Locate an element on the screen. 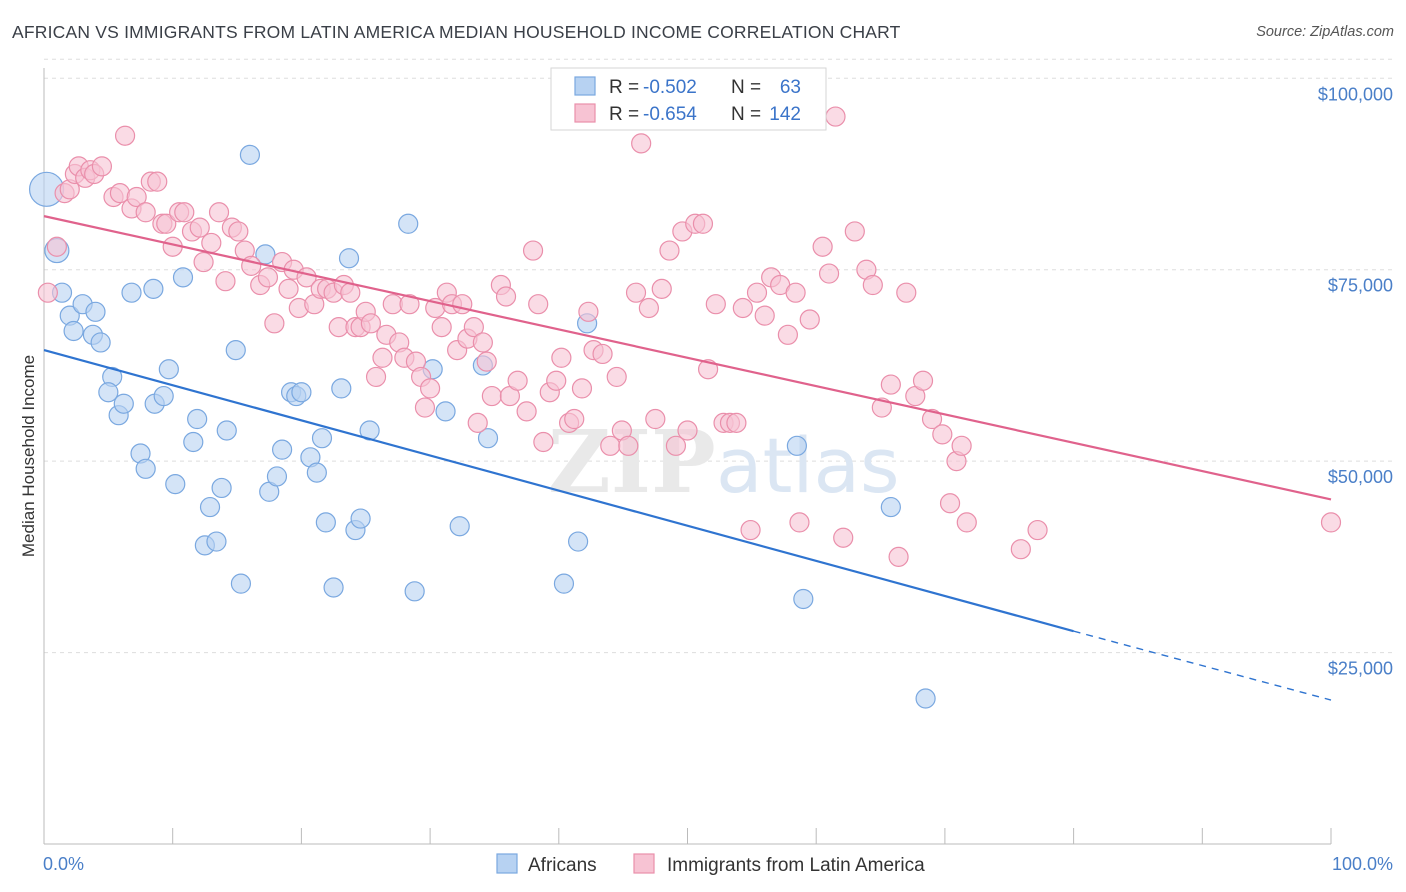 The image size is (1406, 892). y-axis-label: Median Household Income is located at coordinates (28, 456).